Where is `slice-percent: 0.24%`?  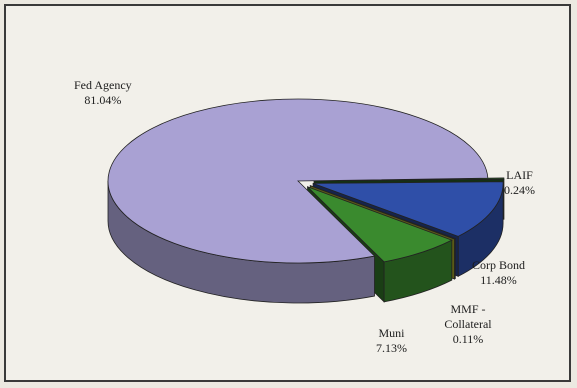 slice-percent: 0.24% is located at coordinates (519, 190).